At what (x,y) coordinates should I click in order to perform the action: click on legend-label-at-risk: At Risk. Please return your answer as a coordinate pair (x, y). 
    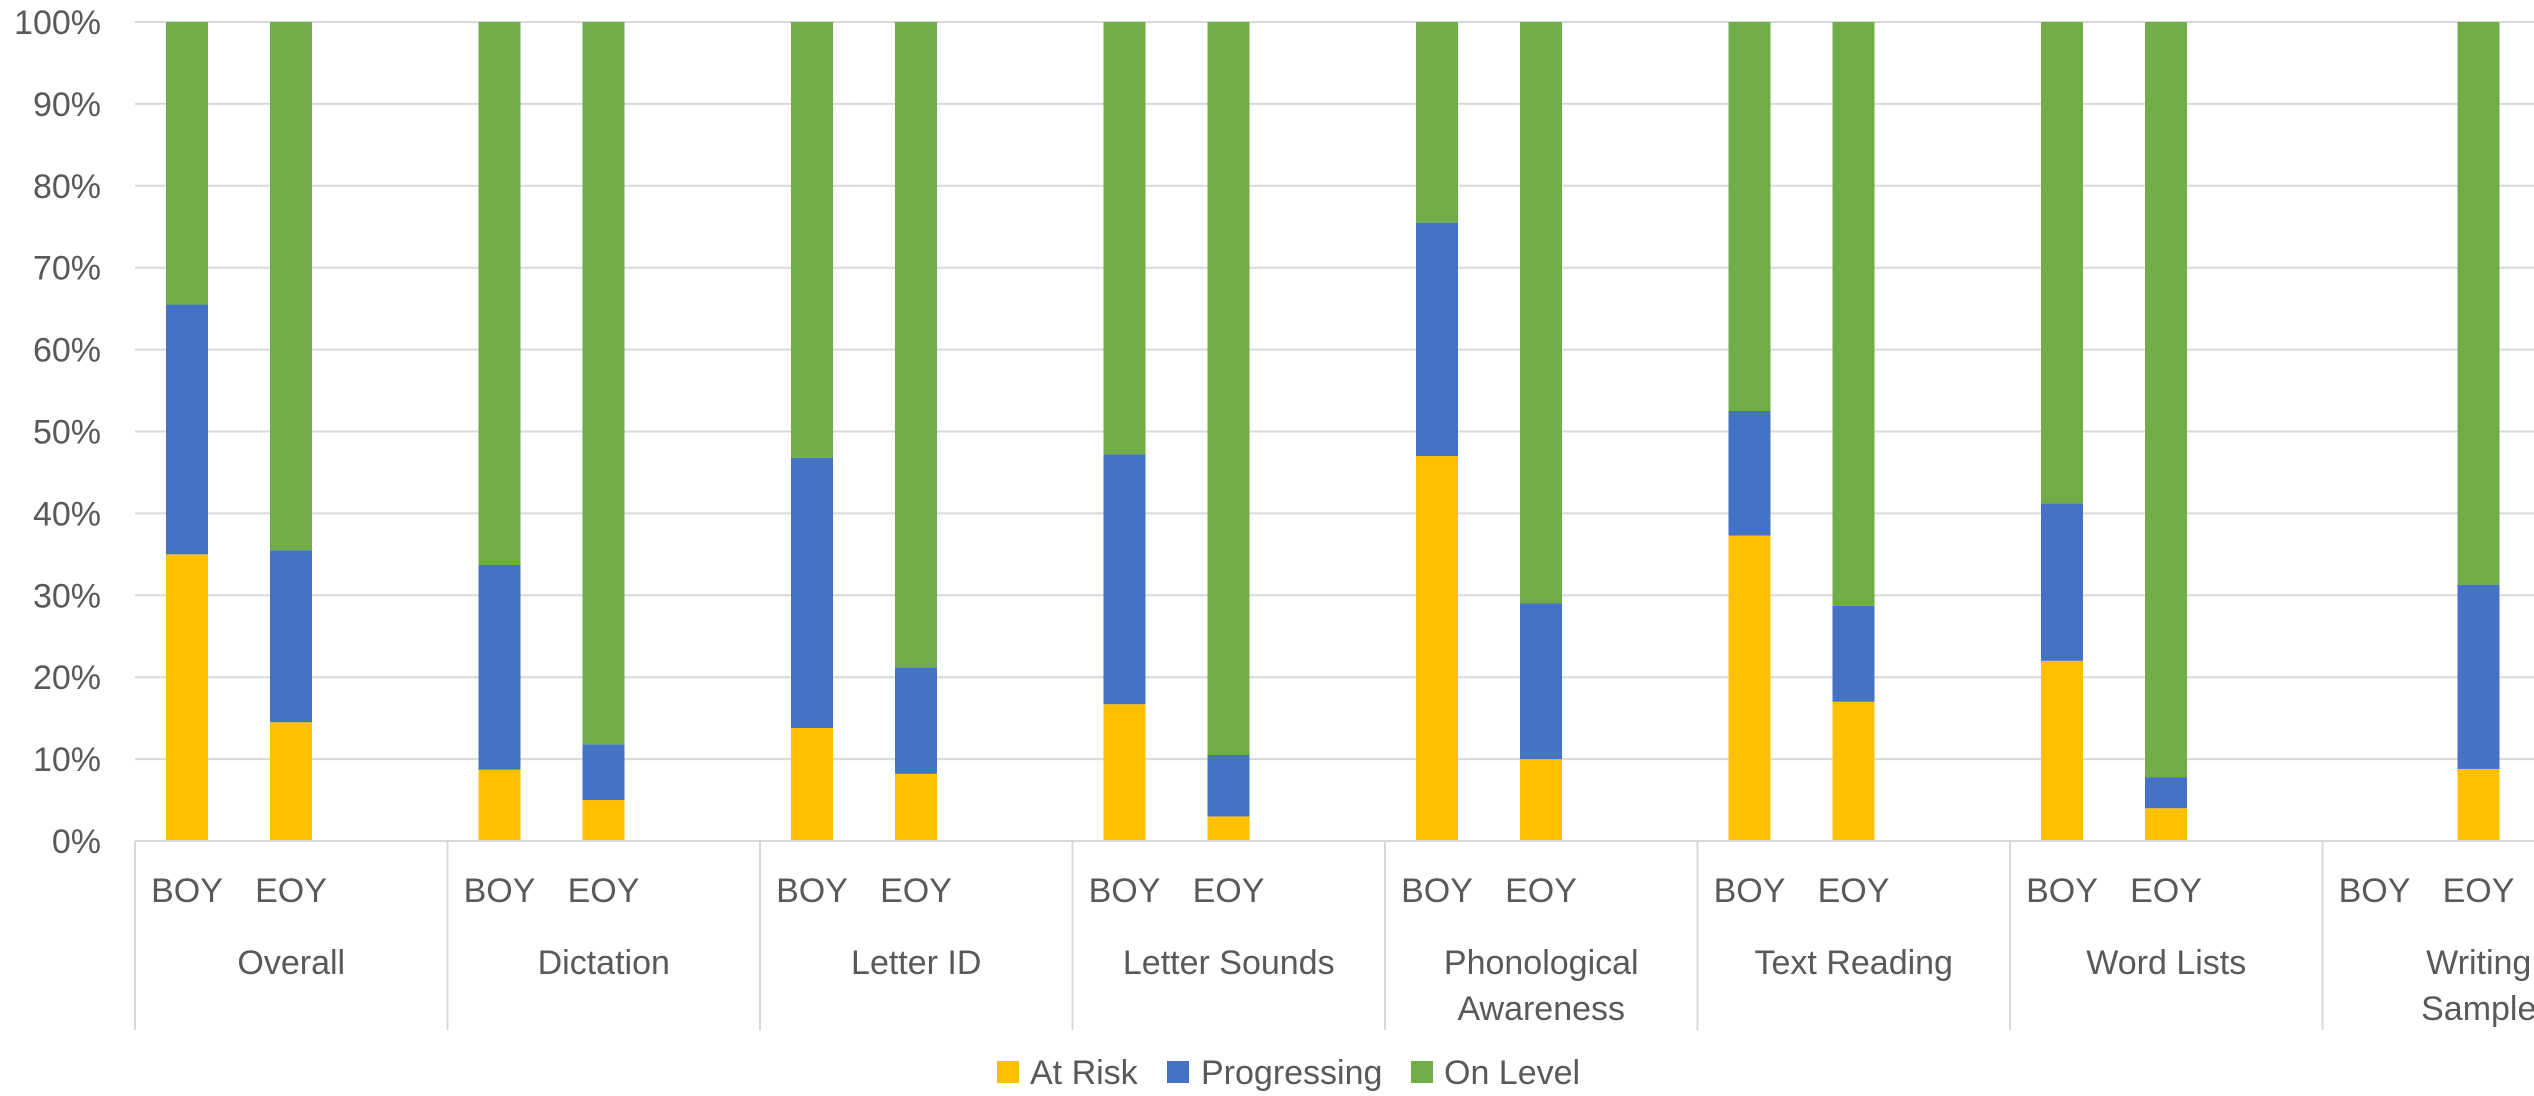
    Looking at the image, I should click on (1084, 1073).